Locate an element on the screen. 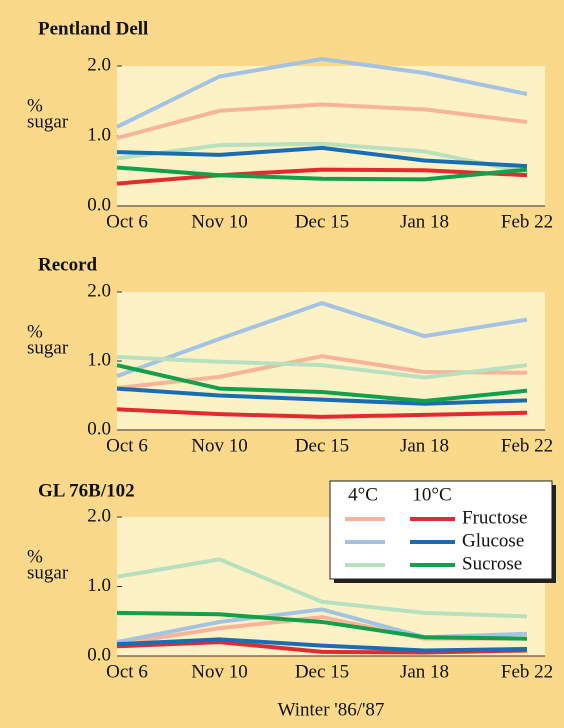 The width and height of the screenshot is (564, 728). chart-title: Record is located at coordinates (68, 264).